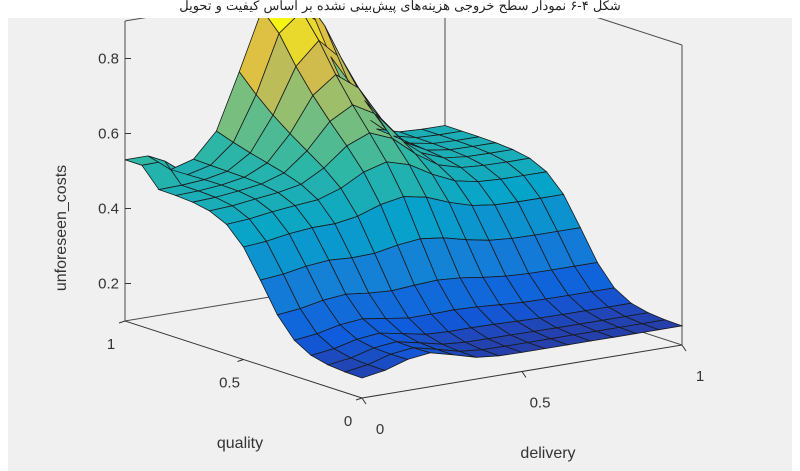  What do you see at coordinates (229, 383) in the screenshot?
I see `quality-tick-label: 0.5` at bounding box center [229, 383].